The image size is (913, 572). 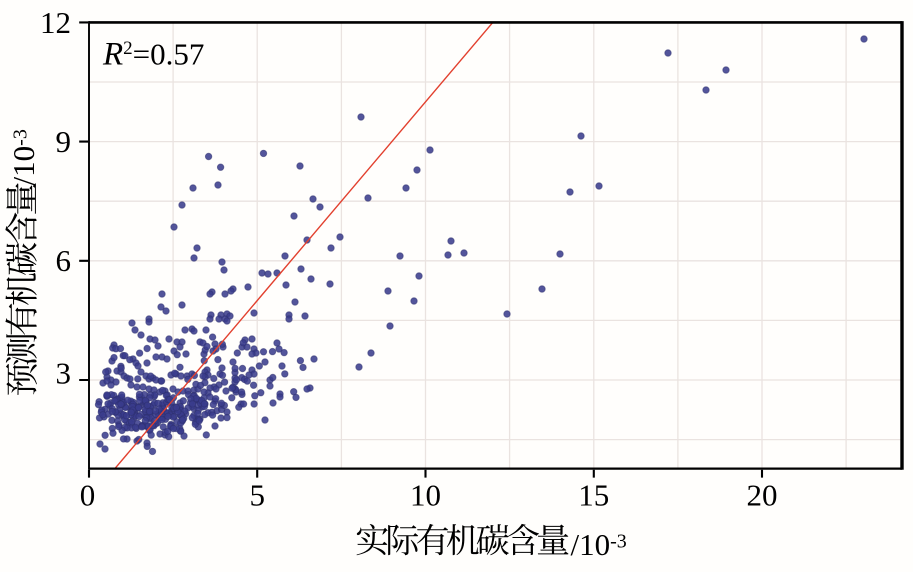 What do you see at coordinates (762, 495) in the screenshot?
I see `svg-text: 20` at bounding box center [762, 495].